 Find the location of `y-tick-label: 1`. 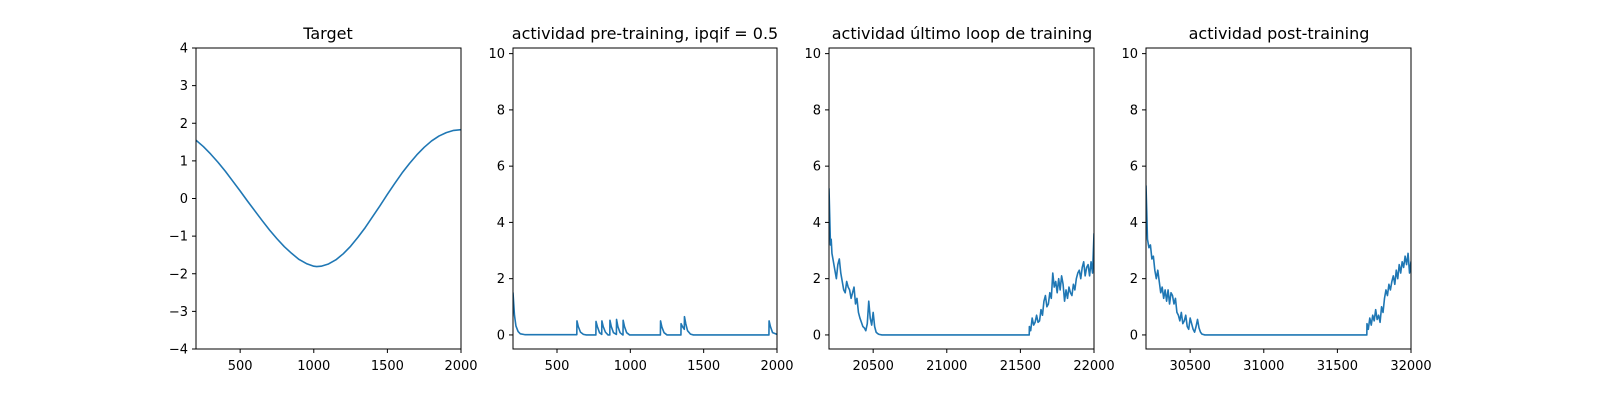

y-tick-label: 1 is located at coordinates (184, 161).